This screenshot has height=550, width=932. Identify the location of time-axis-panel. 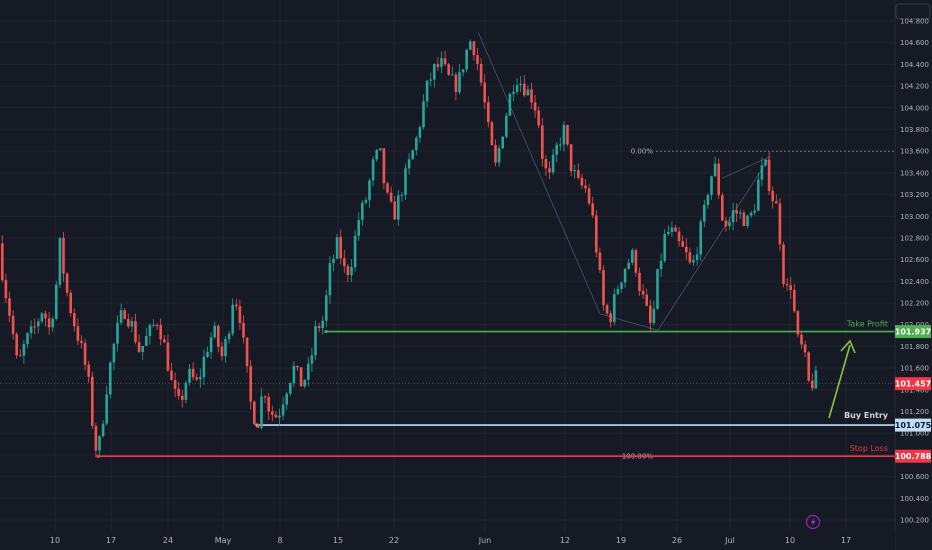
(447, 540).